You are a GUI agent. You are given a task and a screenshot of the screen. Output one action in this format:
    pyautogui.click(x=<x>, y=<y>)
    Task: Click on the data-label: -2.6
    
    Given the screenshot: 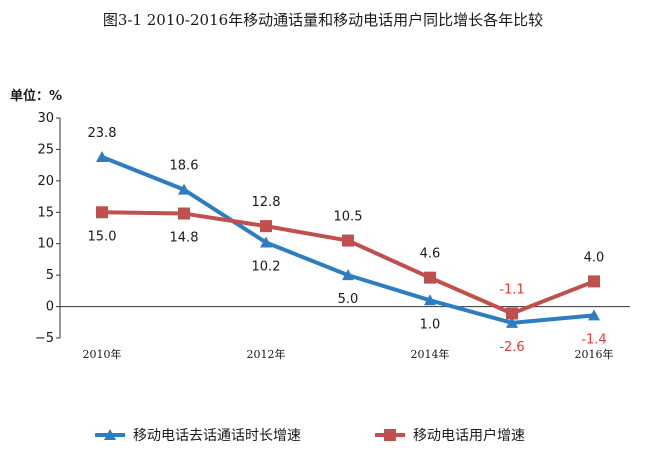 What is the action you would take?
    pyautogui.click(x=511, y=347)
    